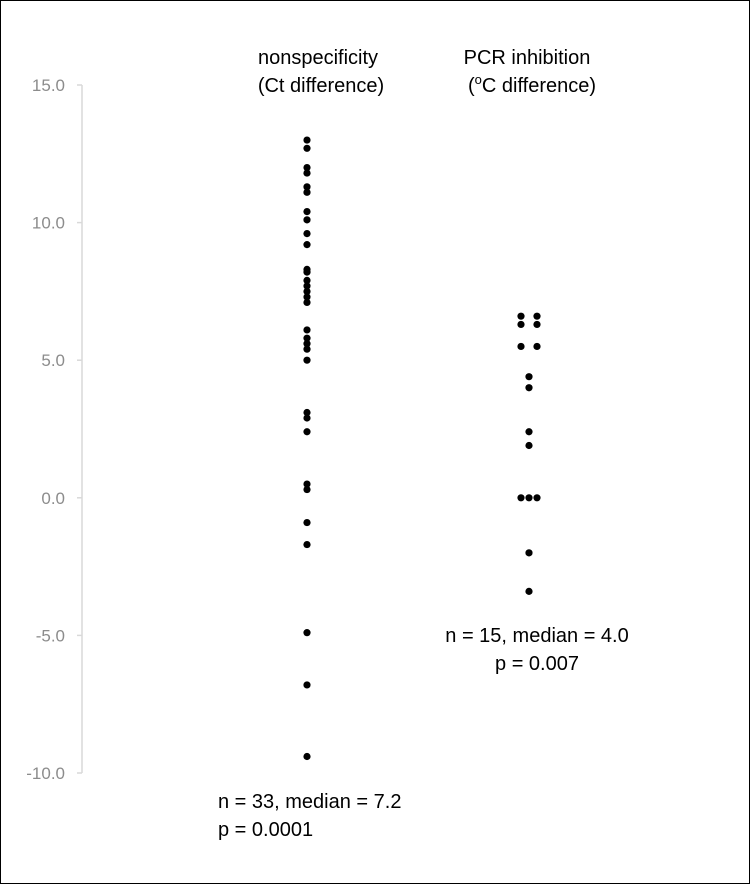 The height and width of the screenshot is (884, 750). Describe the element at coordinates (536, 636) in the screenshot. I see `stat-n-pcr-inhibition: n = 15, median = 4.0` at that location.